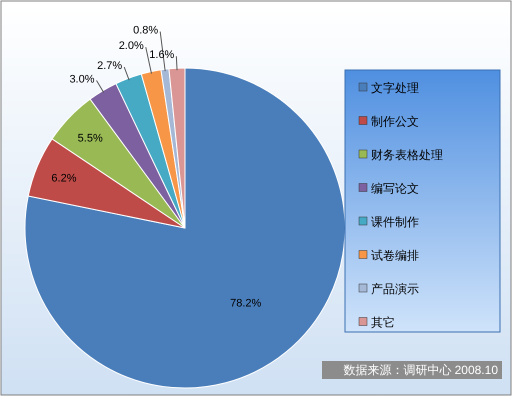 The height and width of the screenshot is (396, 512). What do you see at coordinates (82, 80) in the screenshot?
I see `data-label: 3.0%` at bounding box center [82, 80].